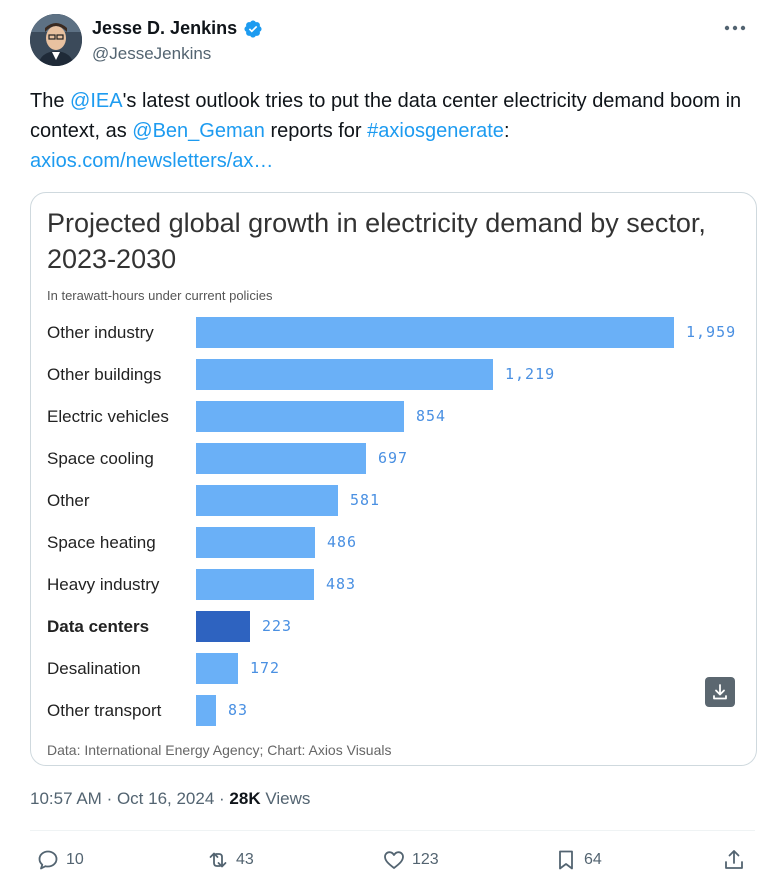  I want to click on repost-button: 43, so click(230, 860).